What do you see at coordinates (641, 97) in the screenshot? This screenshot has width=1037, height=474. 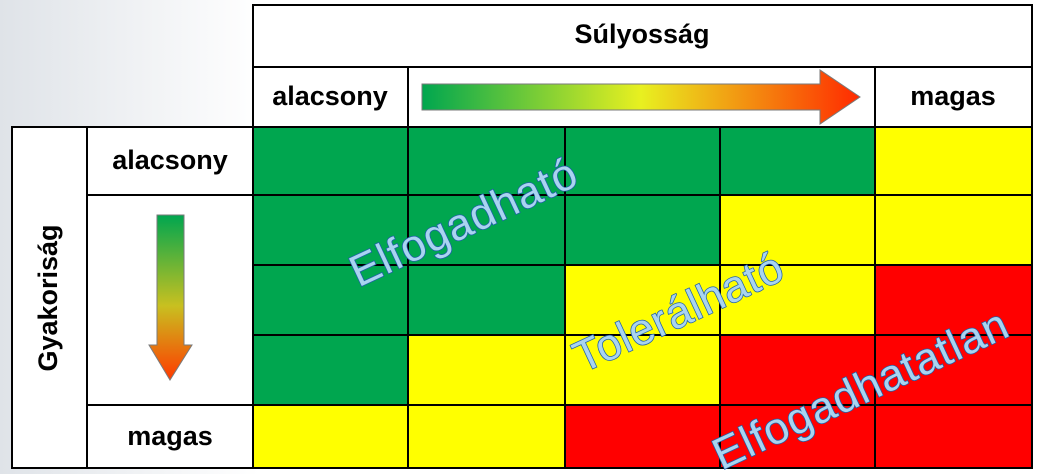 I see `severity-arrow` at bounding box center [641, 97].